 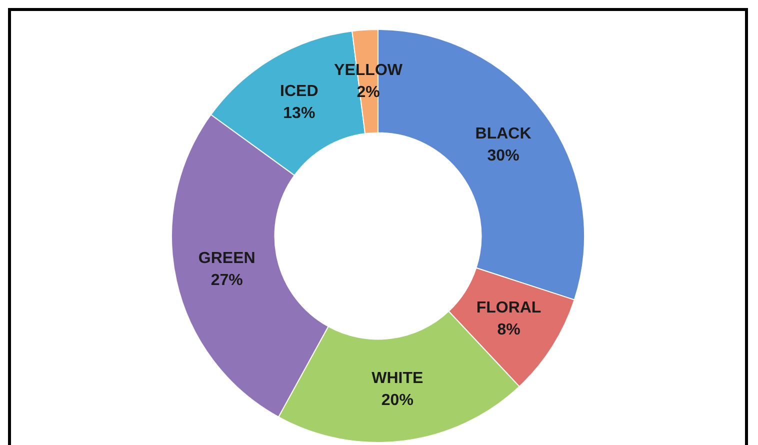 What do you see at coordinates (299, 91) in the screenshot?
I see `slice-label: ICED` at bounding box center [299, 91].